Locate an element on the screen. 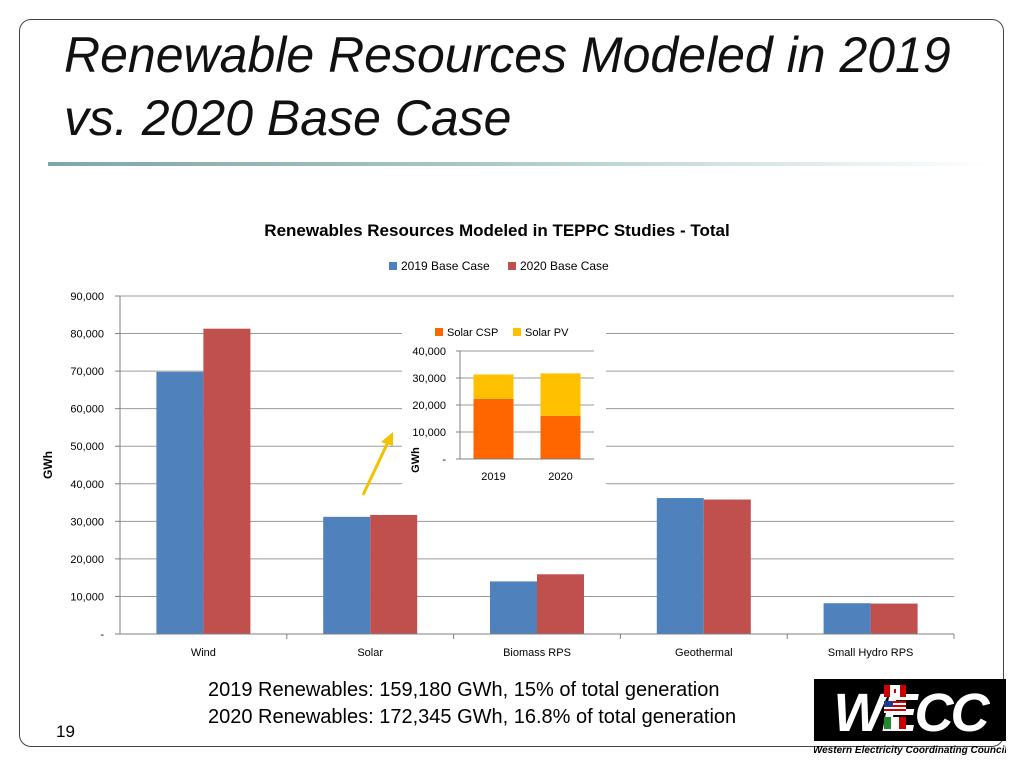 This screenshot has height=768, width=1024. legend-swatch-2020 is located at coordinates (512, 266).